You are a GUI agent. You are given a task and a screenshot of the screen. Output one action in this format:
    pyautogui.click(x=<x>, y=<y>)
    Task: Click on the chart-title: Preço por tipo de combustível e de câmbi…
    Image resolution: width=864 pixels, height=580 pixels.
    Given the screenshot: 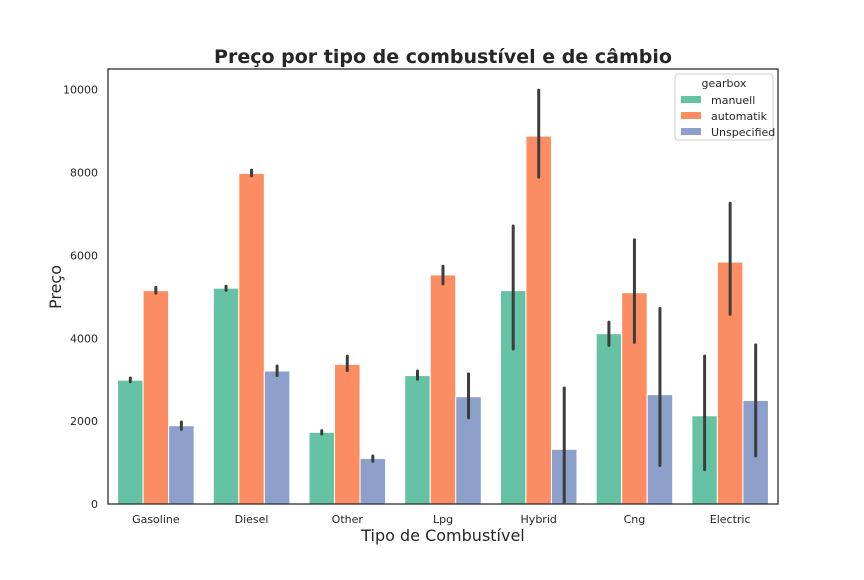 What is the action you would take?
    pyautogui.click(x=443, y=57)
    